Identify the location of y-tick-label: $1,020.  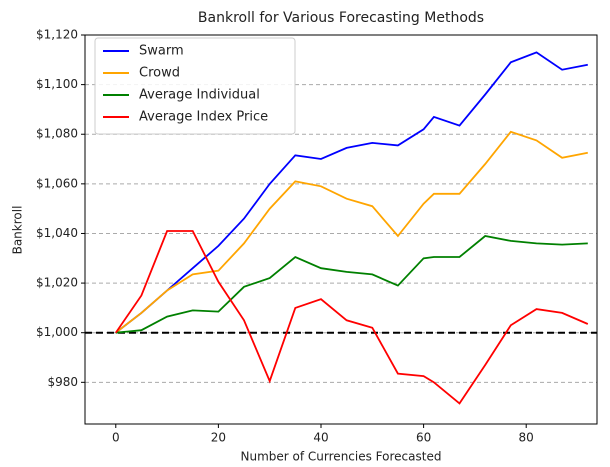
(57, 283).